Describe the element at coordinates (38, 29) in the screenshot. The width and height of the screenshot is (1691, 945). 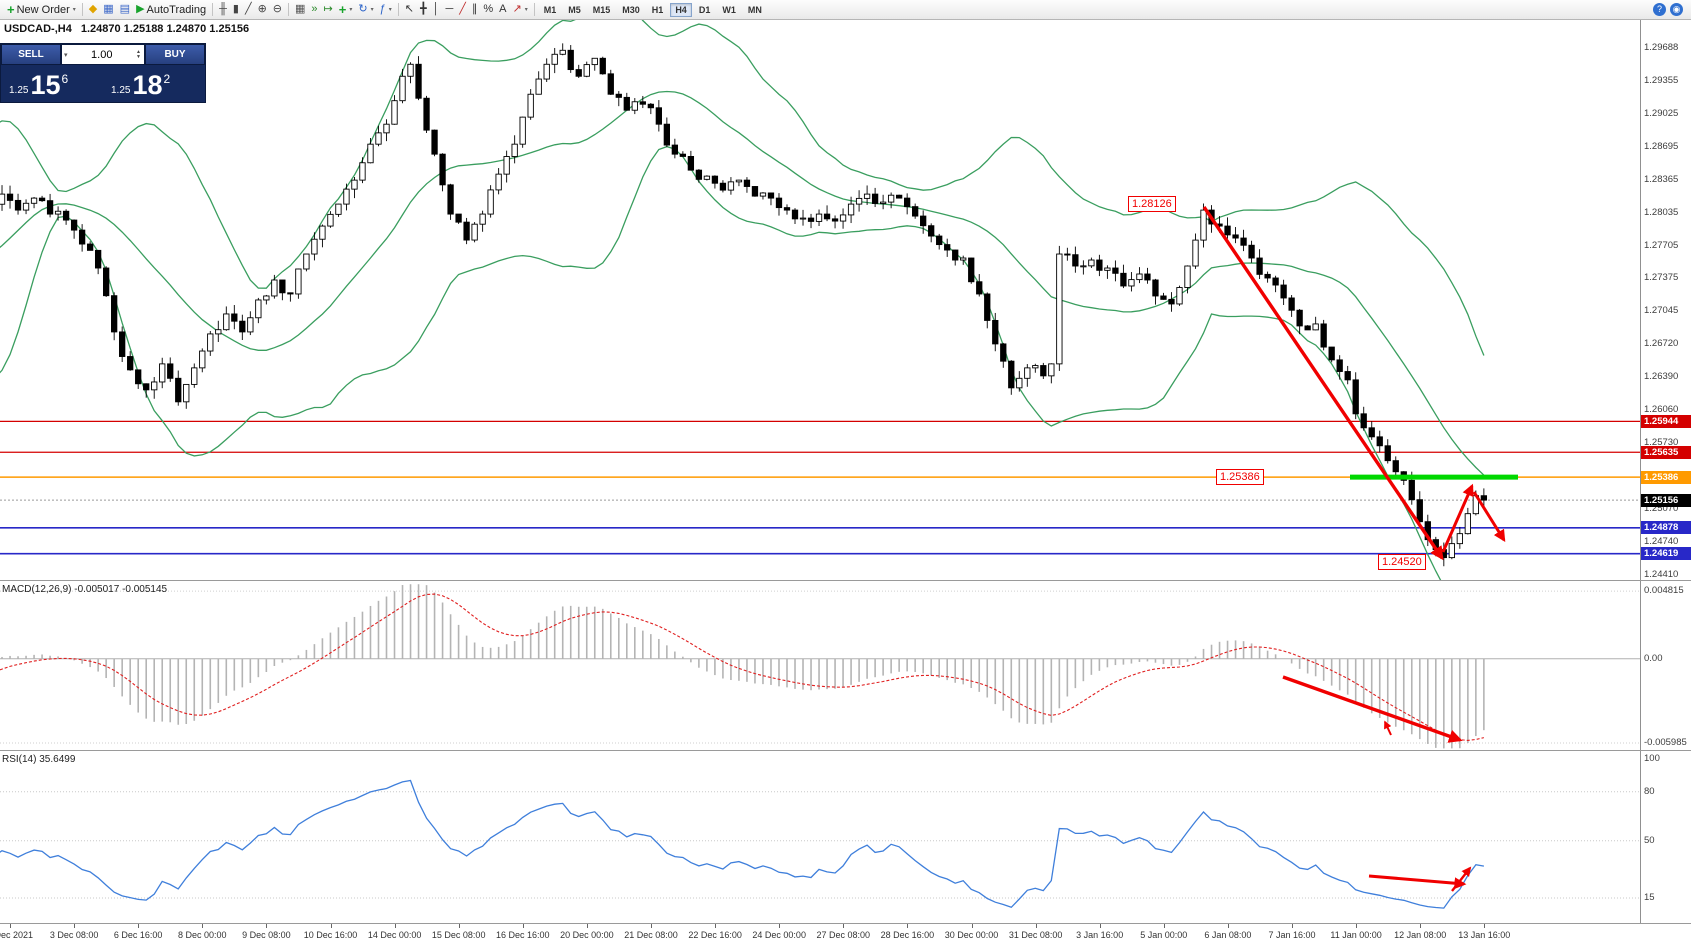
I see `symbol-period-label: USDCAD-,H4` at that location.